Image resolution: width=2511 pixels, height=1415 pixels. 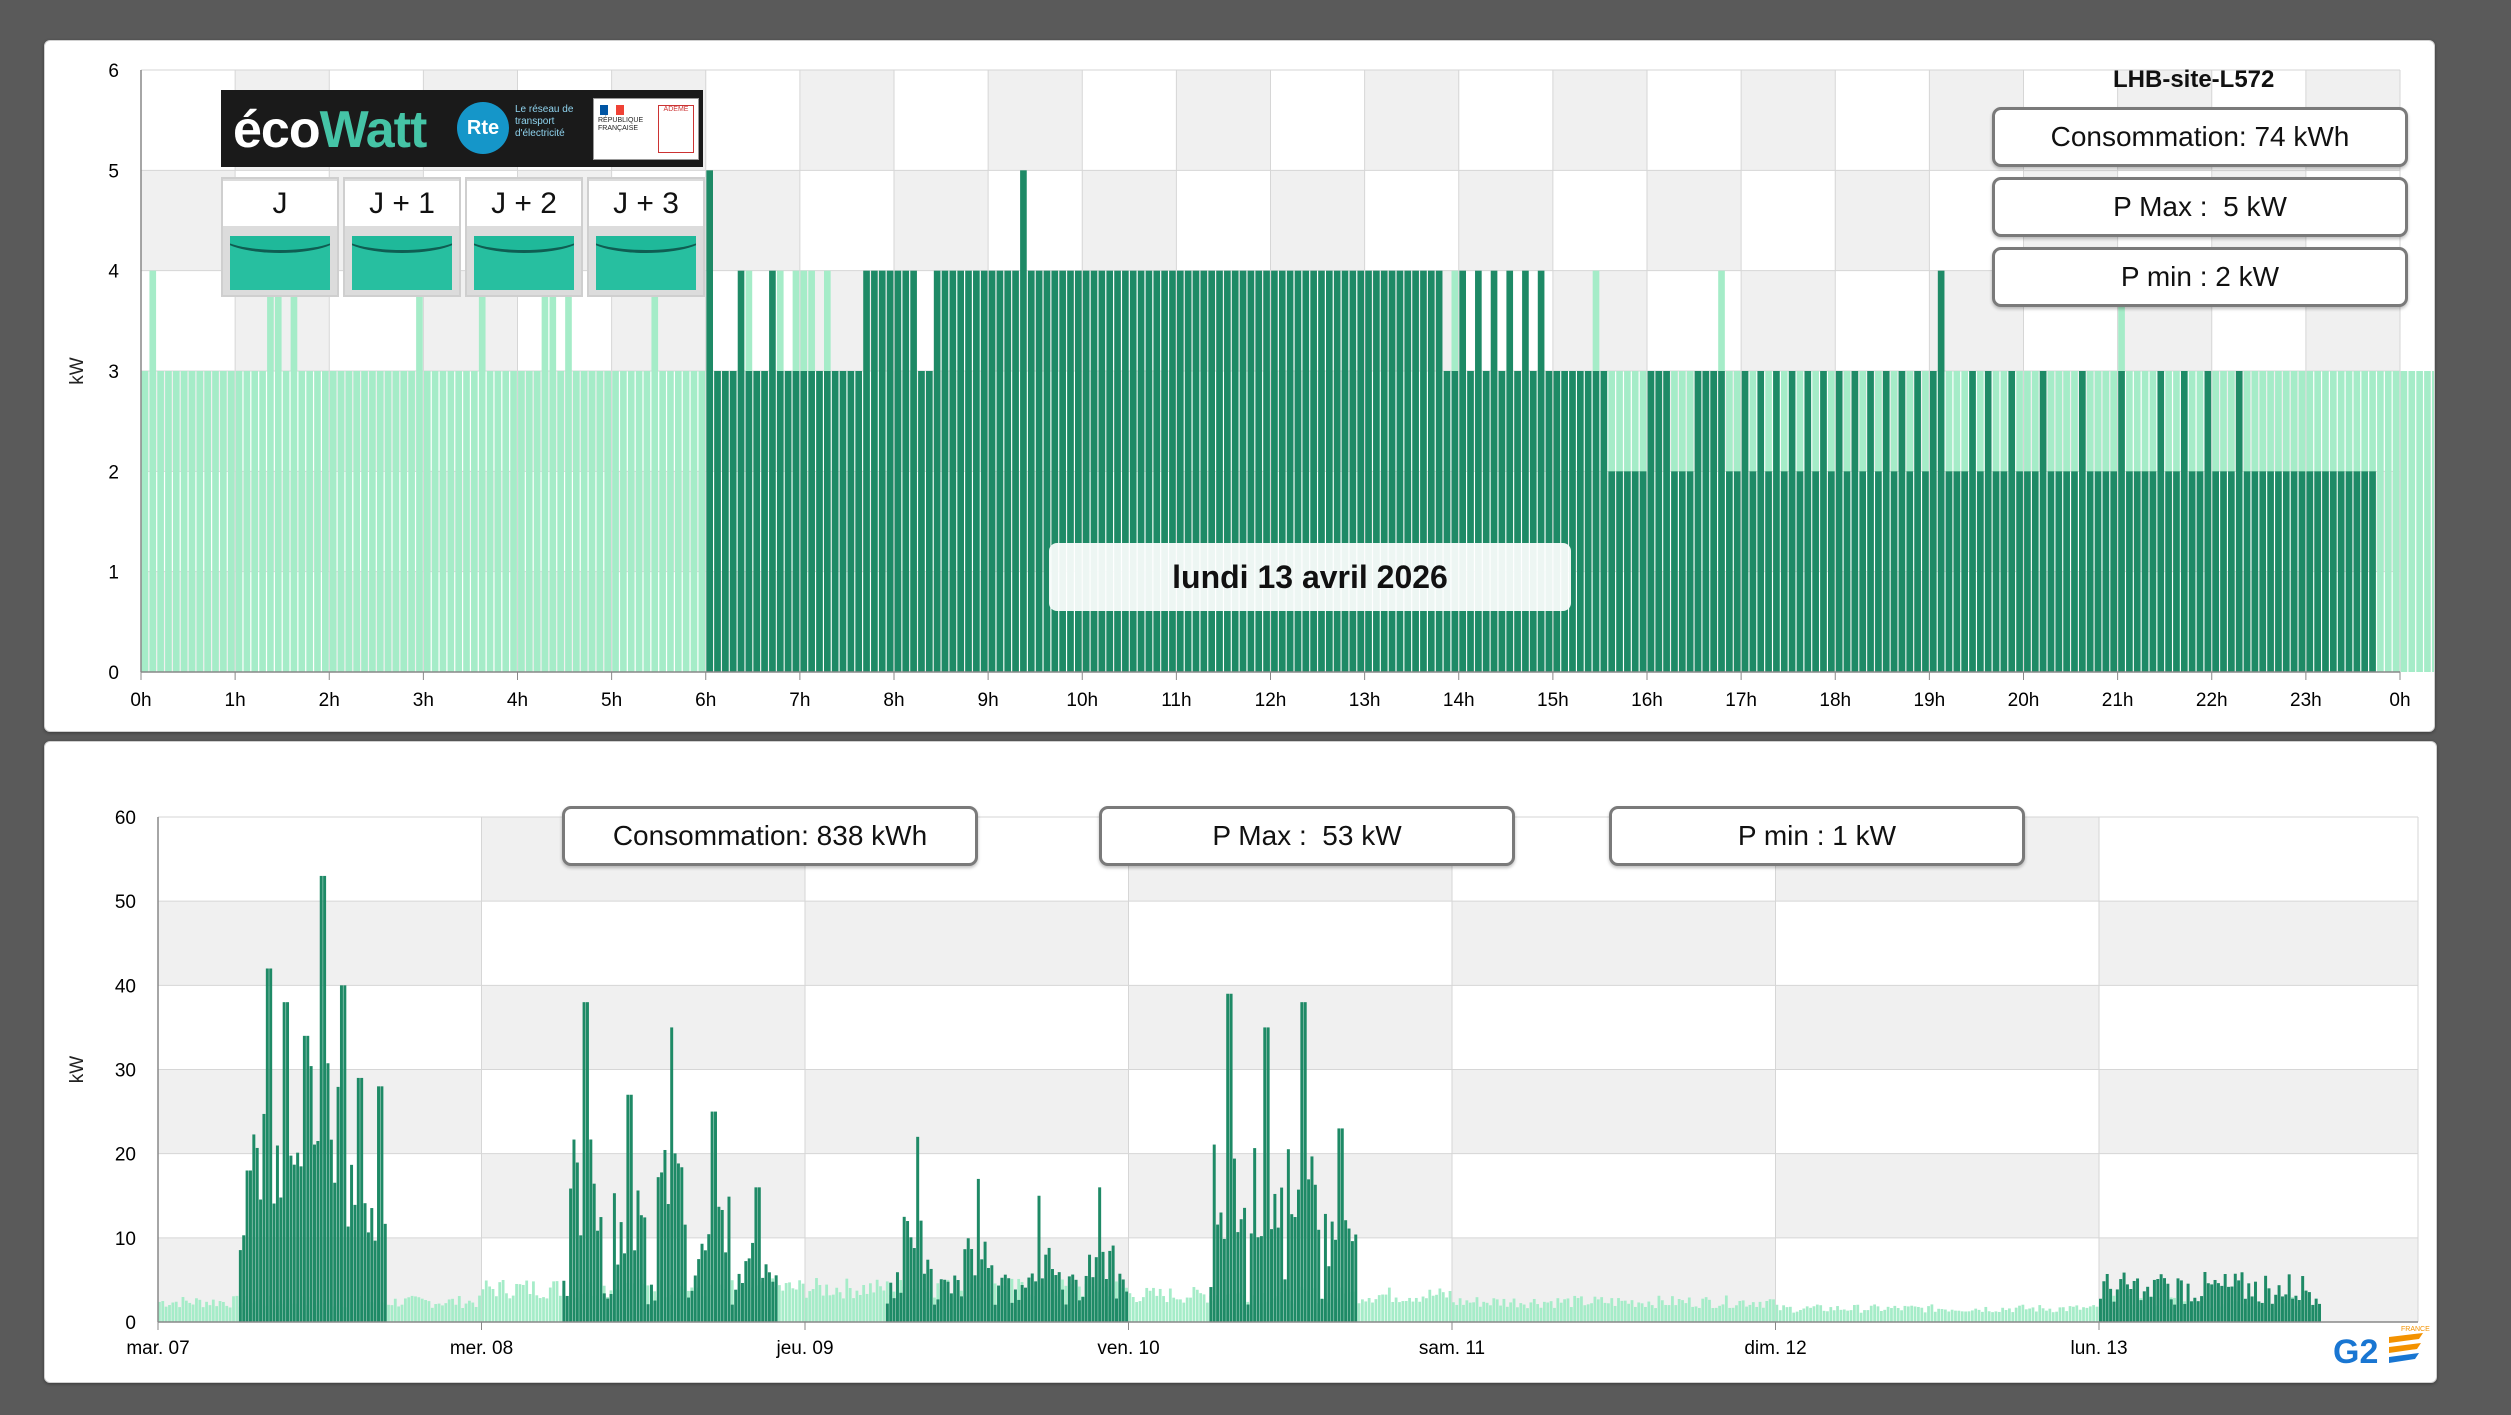 I want to click on x-tick-label: 3h, so click(x=423, y=700).